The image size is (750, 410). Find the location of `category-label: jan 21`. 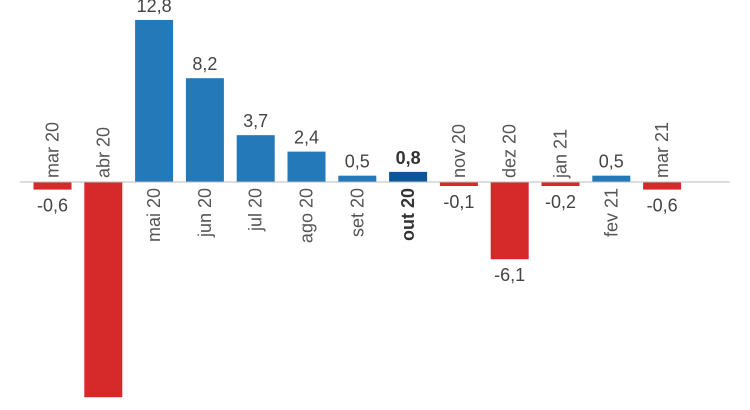

category-label: jan 21 is located at coordinates (561, 154).